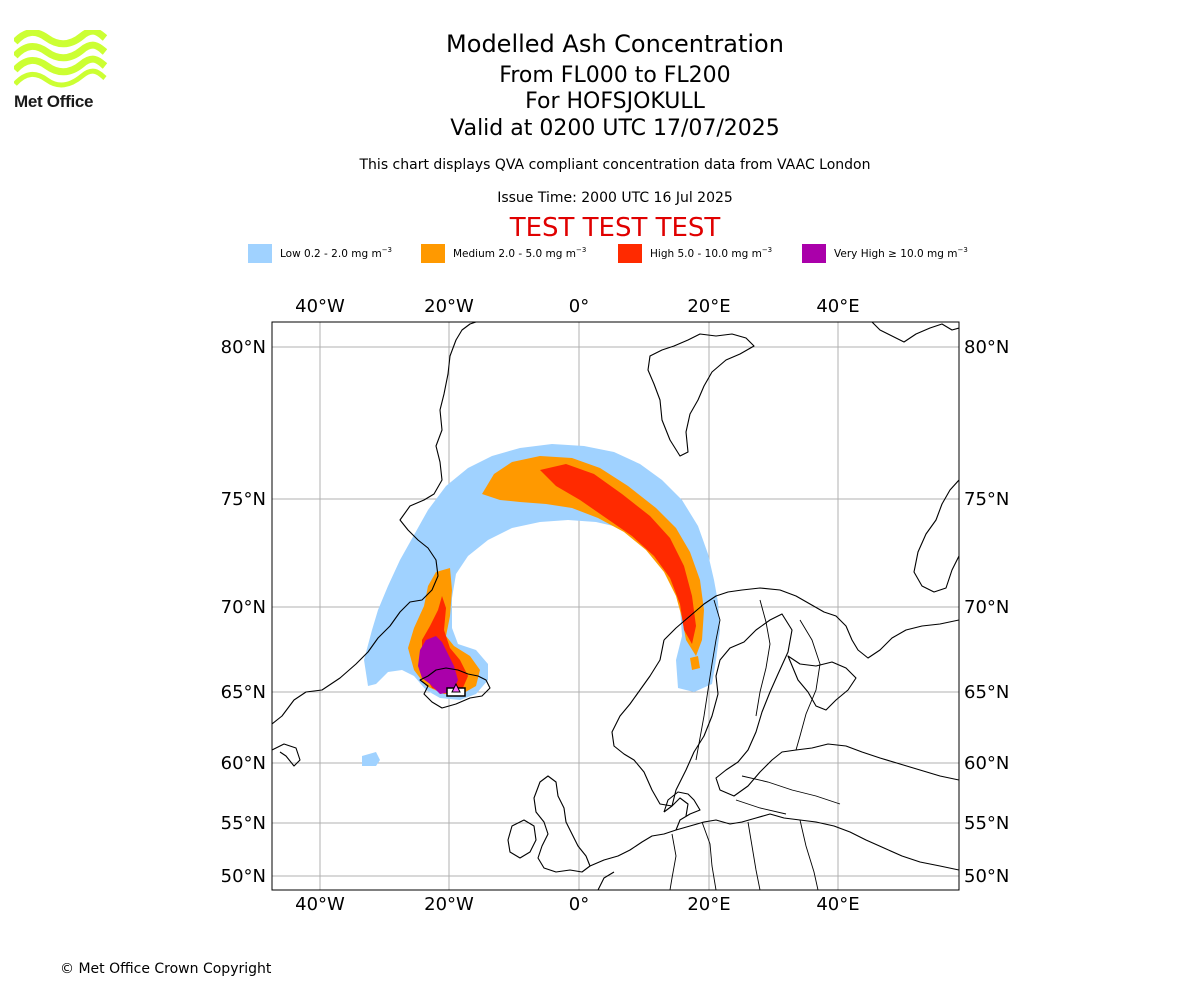 The width and height of the screenshot is (1200, 1000). Describe the element at coordinates (915, 332) in the screenshot. I see `coast-franz-josef` at that location.